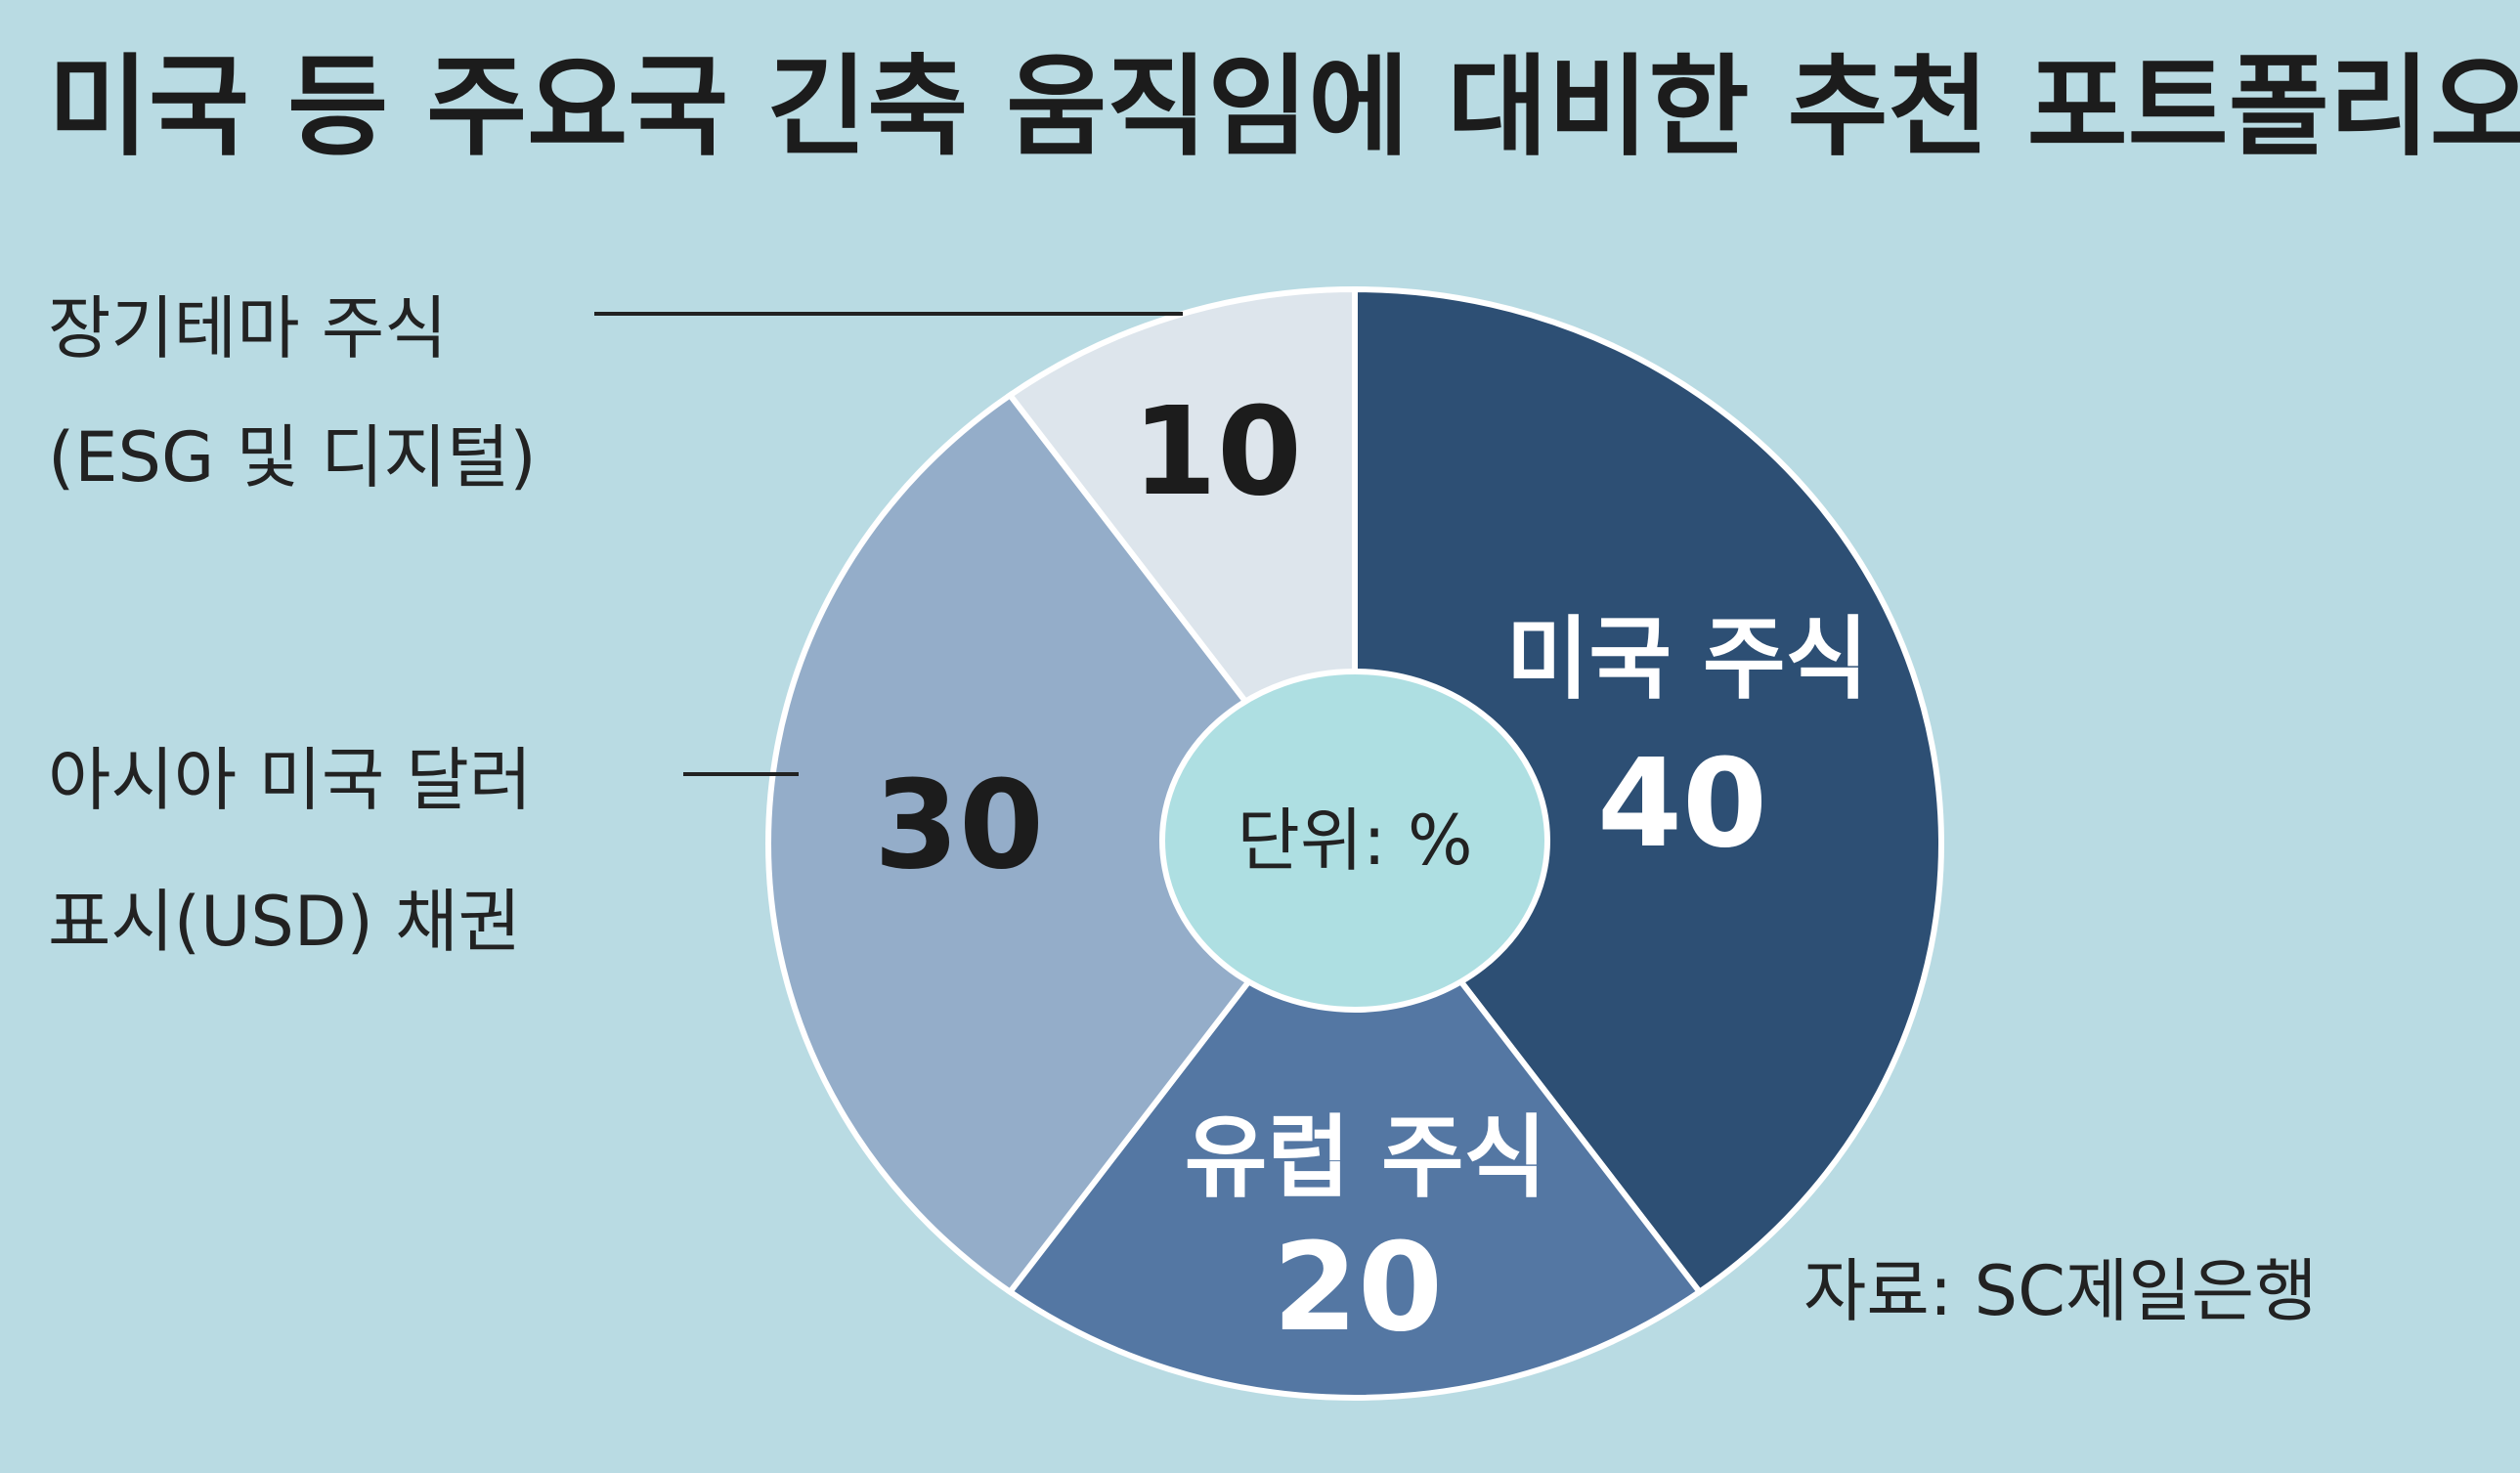  Describe the element at coordinates (1366, 1158) in the screenshot. I see `slice-label-eu-stocks: 유럽 주식` at that location.